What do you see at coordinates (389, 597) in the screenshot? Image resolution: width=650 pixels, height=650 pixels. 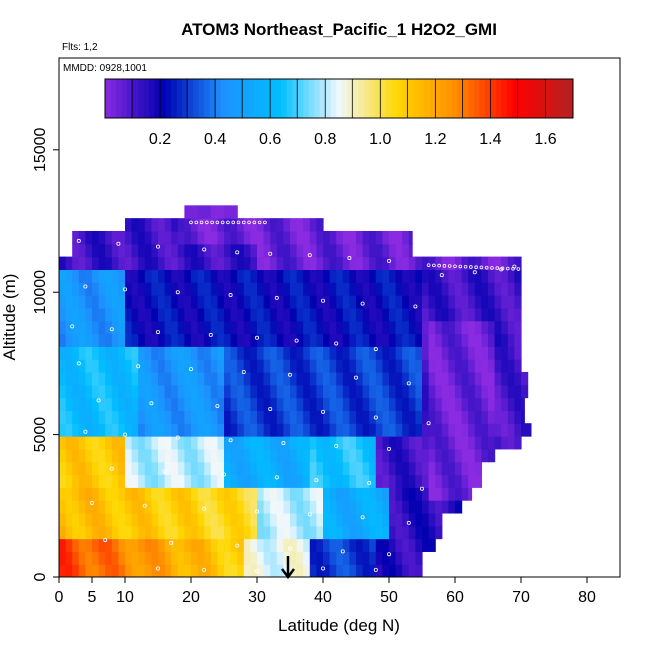 I see `x-tick-label: 50` at bounding box center [389, 597].